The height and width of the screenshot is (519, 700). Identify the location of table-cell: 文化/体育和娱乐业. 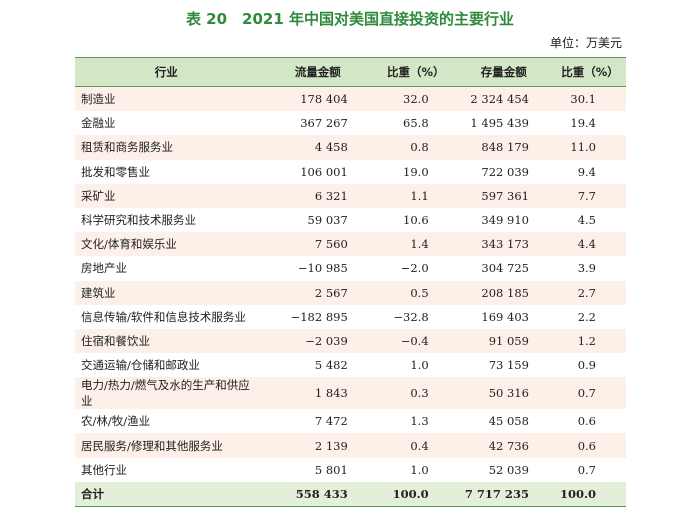
(166, 244).